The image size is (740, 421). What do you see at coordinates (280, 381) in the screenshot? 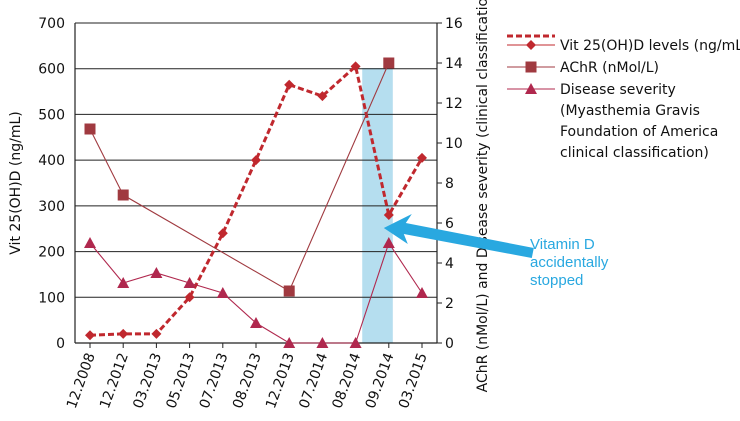
I see `x-tick-label: 12.2013` at bounding box center [280, 381].